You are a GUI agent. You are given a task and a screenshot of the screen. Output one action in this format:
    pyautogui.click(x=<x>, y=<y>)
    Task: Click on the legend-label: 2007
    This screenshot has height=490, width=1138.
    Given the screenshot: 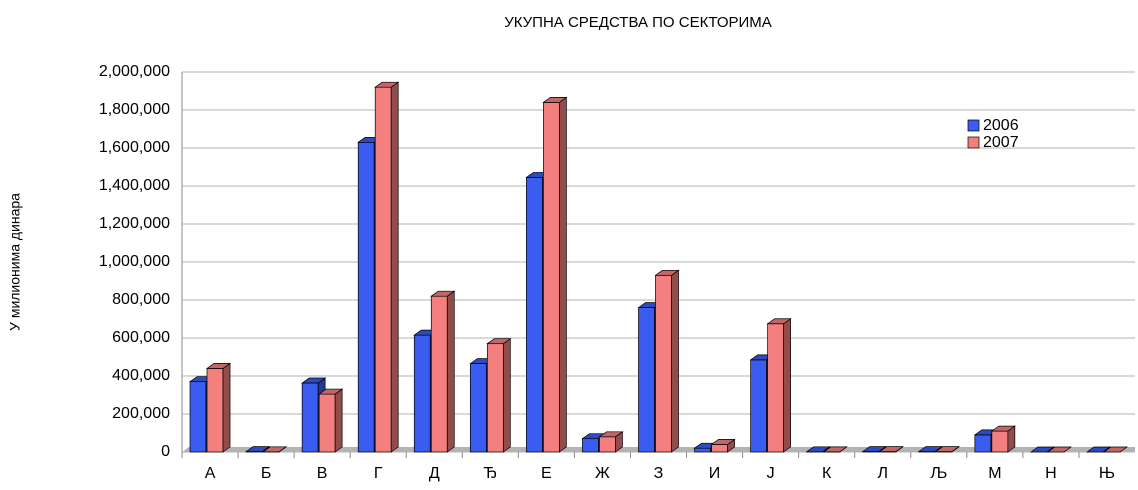 What is the action you would take?
    pyautogui.click(x=1001, y=142)
    